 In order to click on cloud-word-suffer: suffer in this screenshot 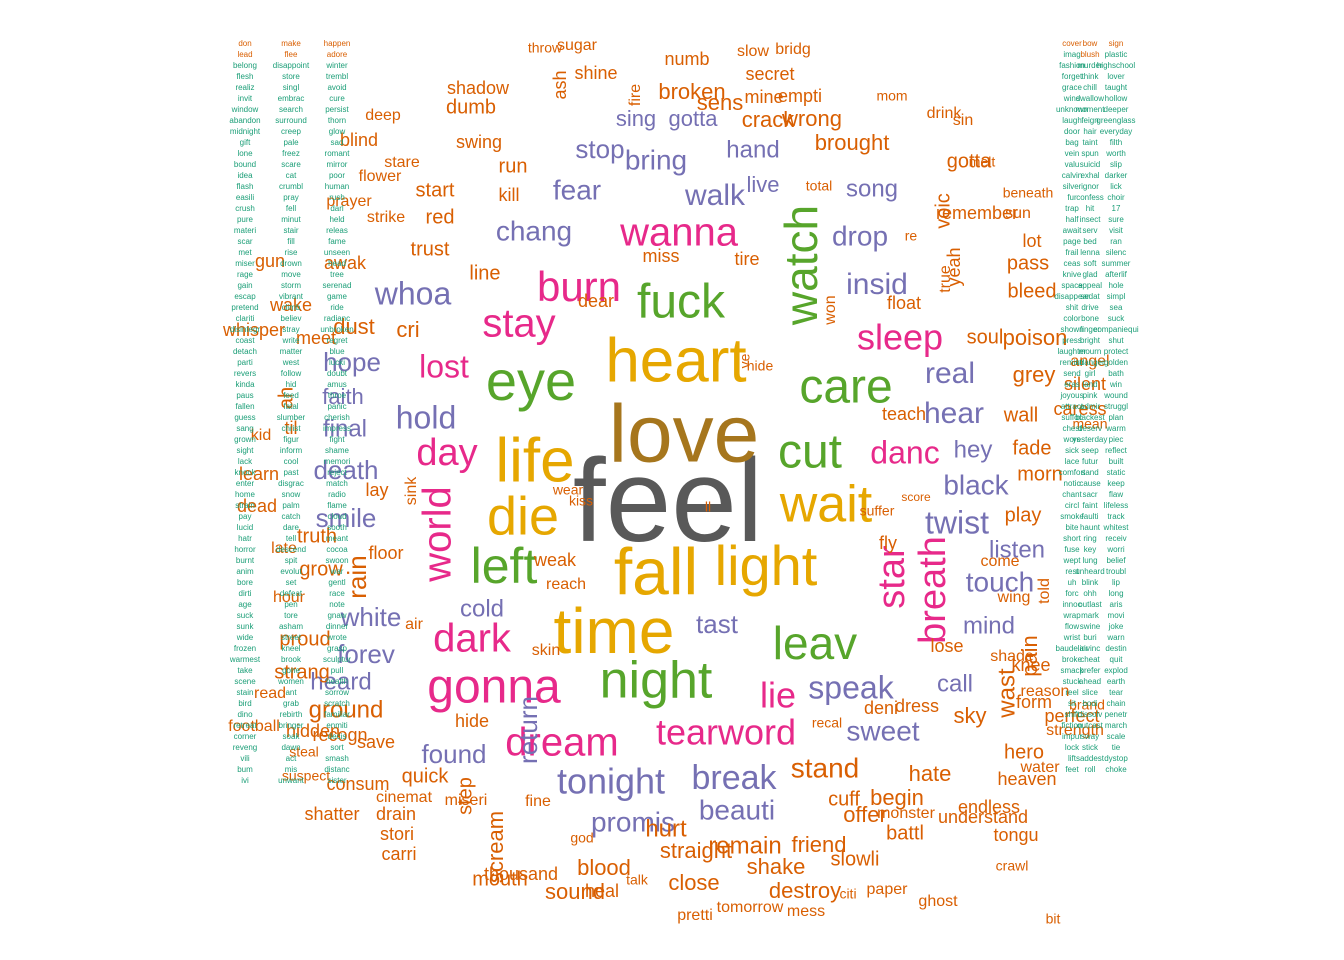, I will do `click(877, 511)`.